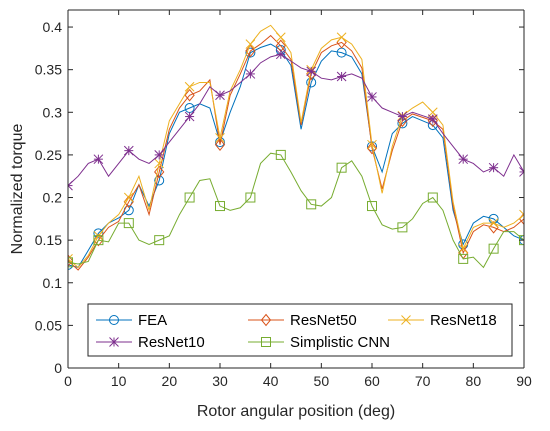  What do you see at coordinates (521, 212) in the screenshot?
I see `data-point-resnet18-45-stroke-a` at bounding box center [521, 212].